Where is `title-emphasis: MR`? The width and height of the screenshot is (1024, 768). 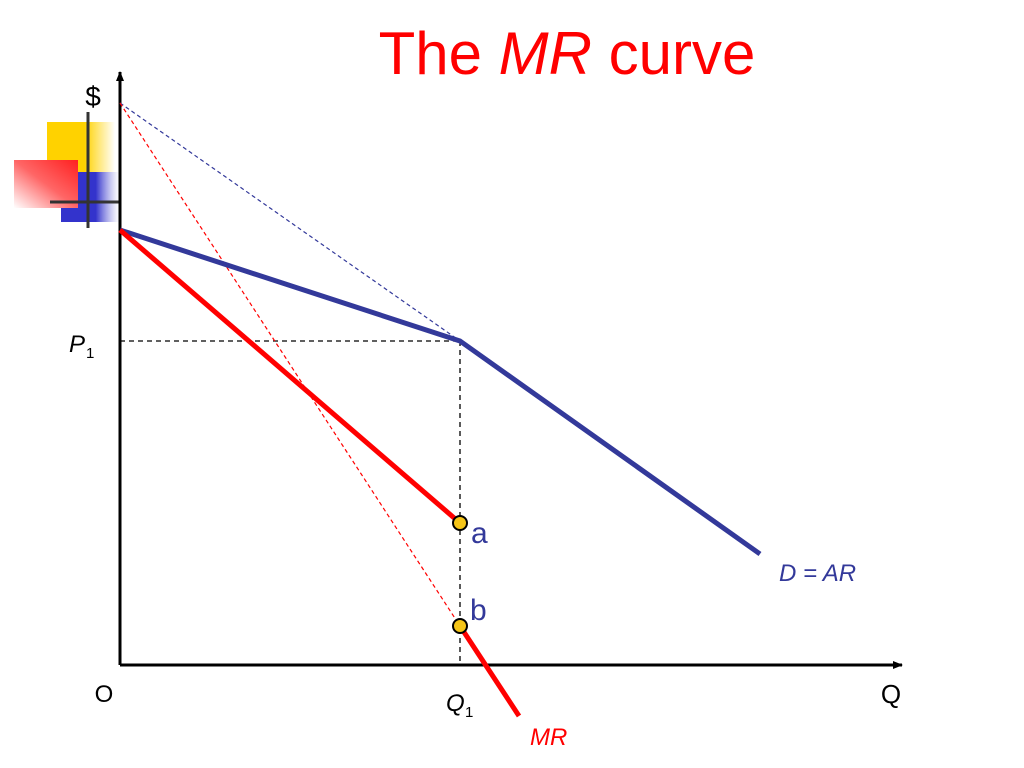
title-emphasis: MR is located at coordinates (545, 53).